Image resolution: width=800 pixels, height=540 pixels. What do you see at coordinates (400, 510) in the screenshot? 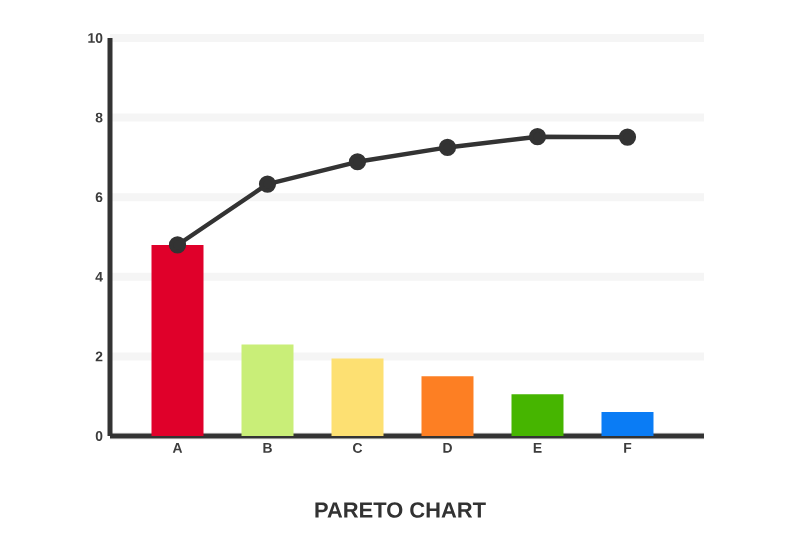
I see `text: PARETO CHART` at bounding box center [400, 510].